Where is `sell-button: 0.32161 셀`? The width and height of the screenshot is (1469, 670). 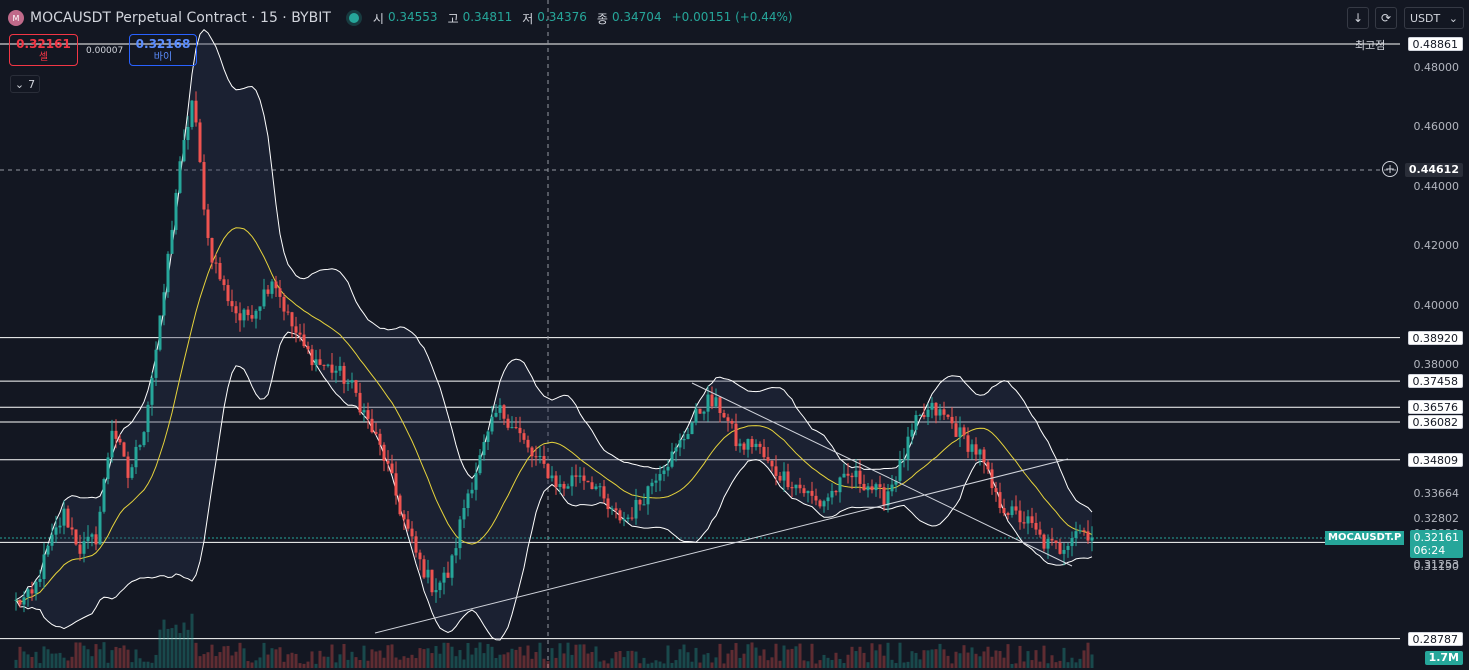
sell-button: 0.32161 셀 is located at coordinates (43, 50).